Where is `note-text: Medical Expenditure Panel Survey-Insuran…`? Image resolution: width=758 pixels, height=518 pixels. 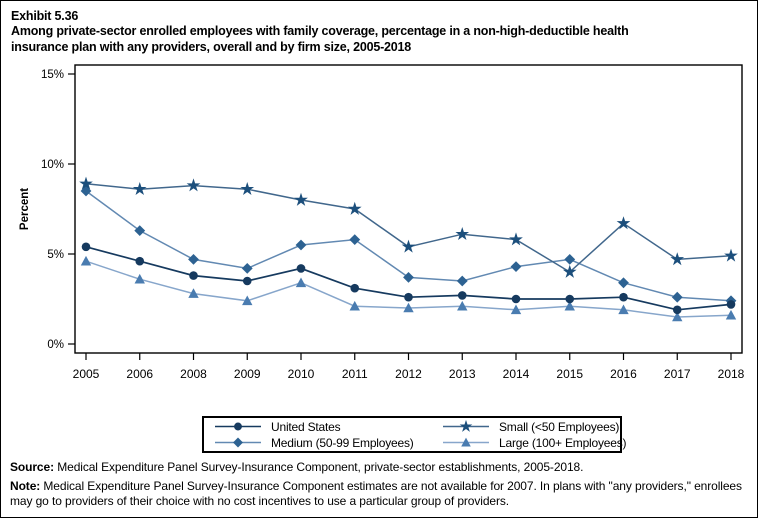
note-text: Medical Expenditure Panel Survey-Insuran… is located at coordinates (376, 493).